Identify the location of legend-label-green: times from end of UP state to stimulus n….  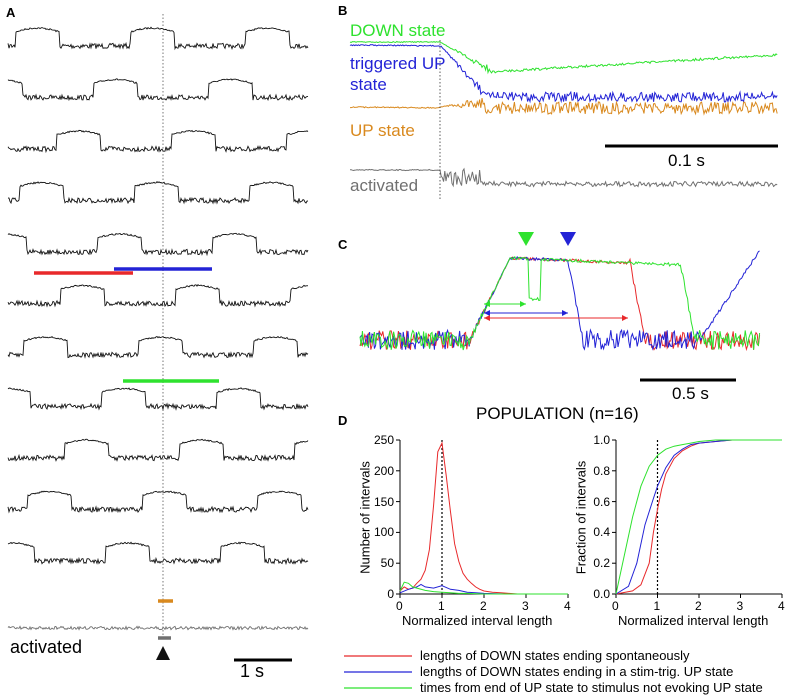
(591, 687).